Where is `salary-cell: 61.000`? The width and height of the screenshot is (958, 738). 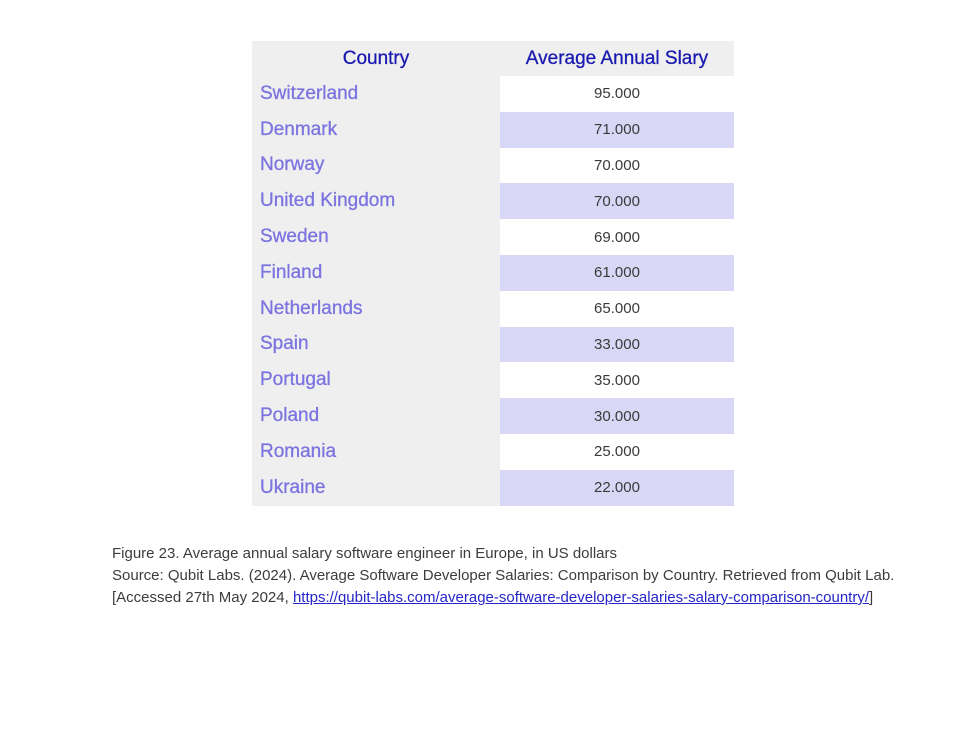 salary-cell: 61.000 is located at coordinates (617, 272).